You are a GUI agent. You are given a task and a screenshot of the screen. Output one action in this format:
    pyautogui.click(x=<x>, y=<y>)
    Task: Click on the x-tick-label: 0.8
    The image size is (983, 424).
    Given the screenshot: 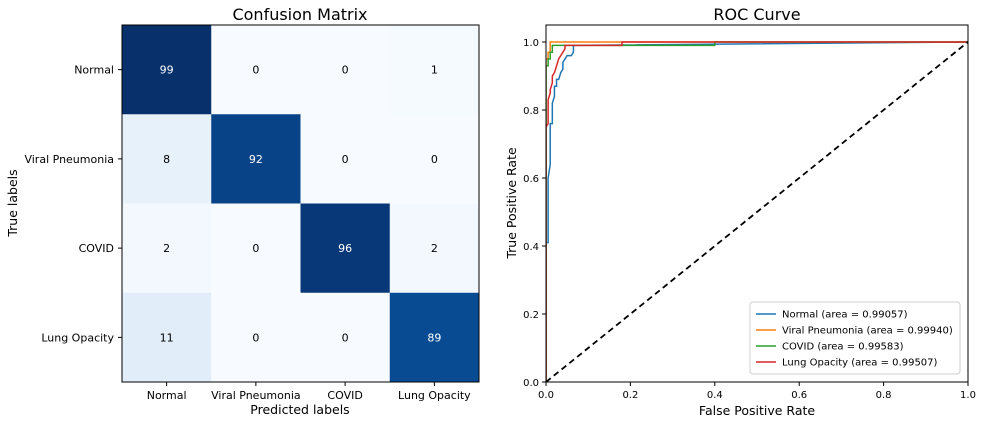 What is the action you would take?
    pyautogui.click(x=884, y=395)
    